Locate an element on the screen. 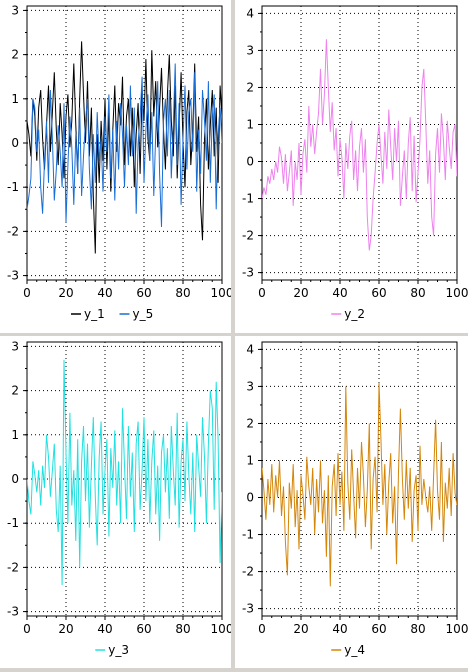 The height and width of the screenshot is (672, 468). legend-label: y_2 is located at coordinates (354, 314).